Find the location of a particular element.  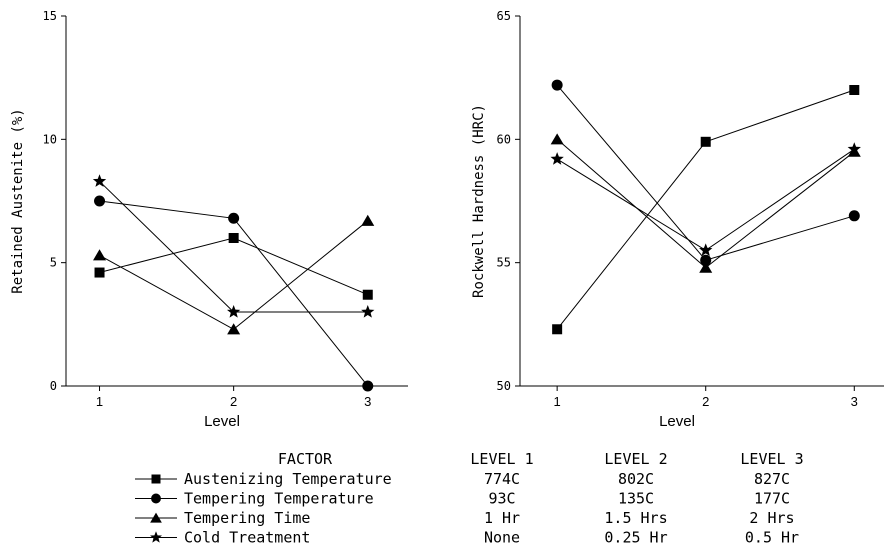

y-tick-label: 50 is located at coordinates (504, 386).